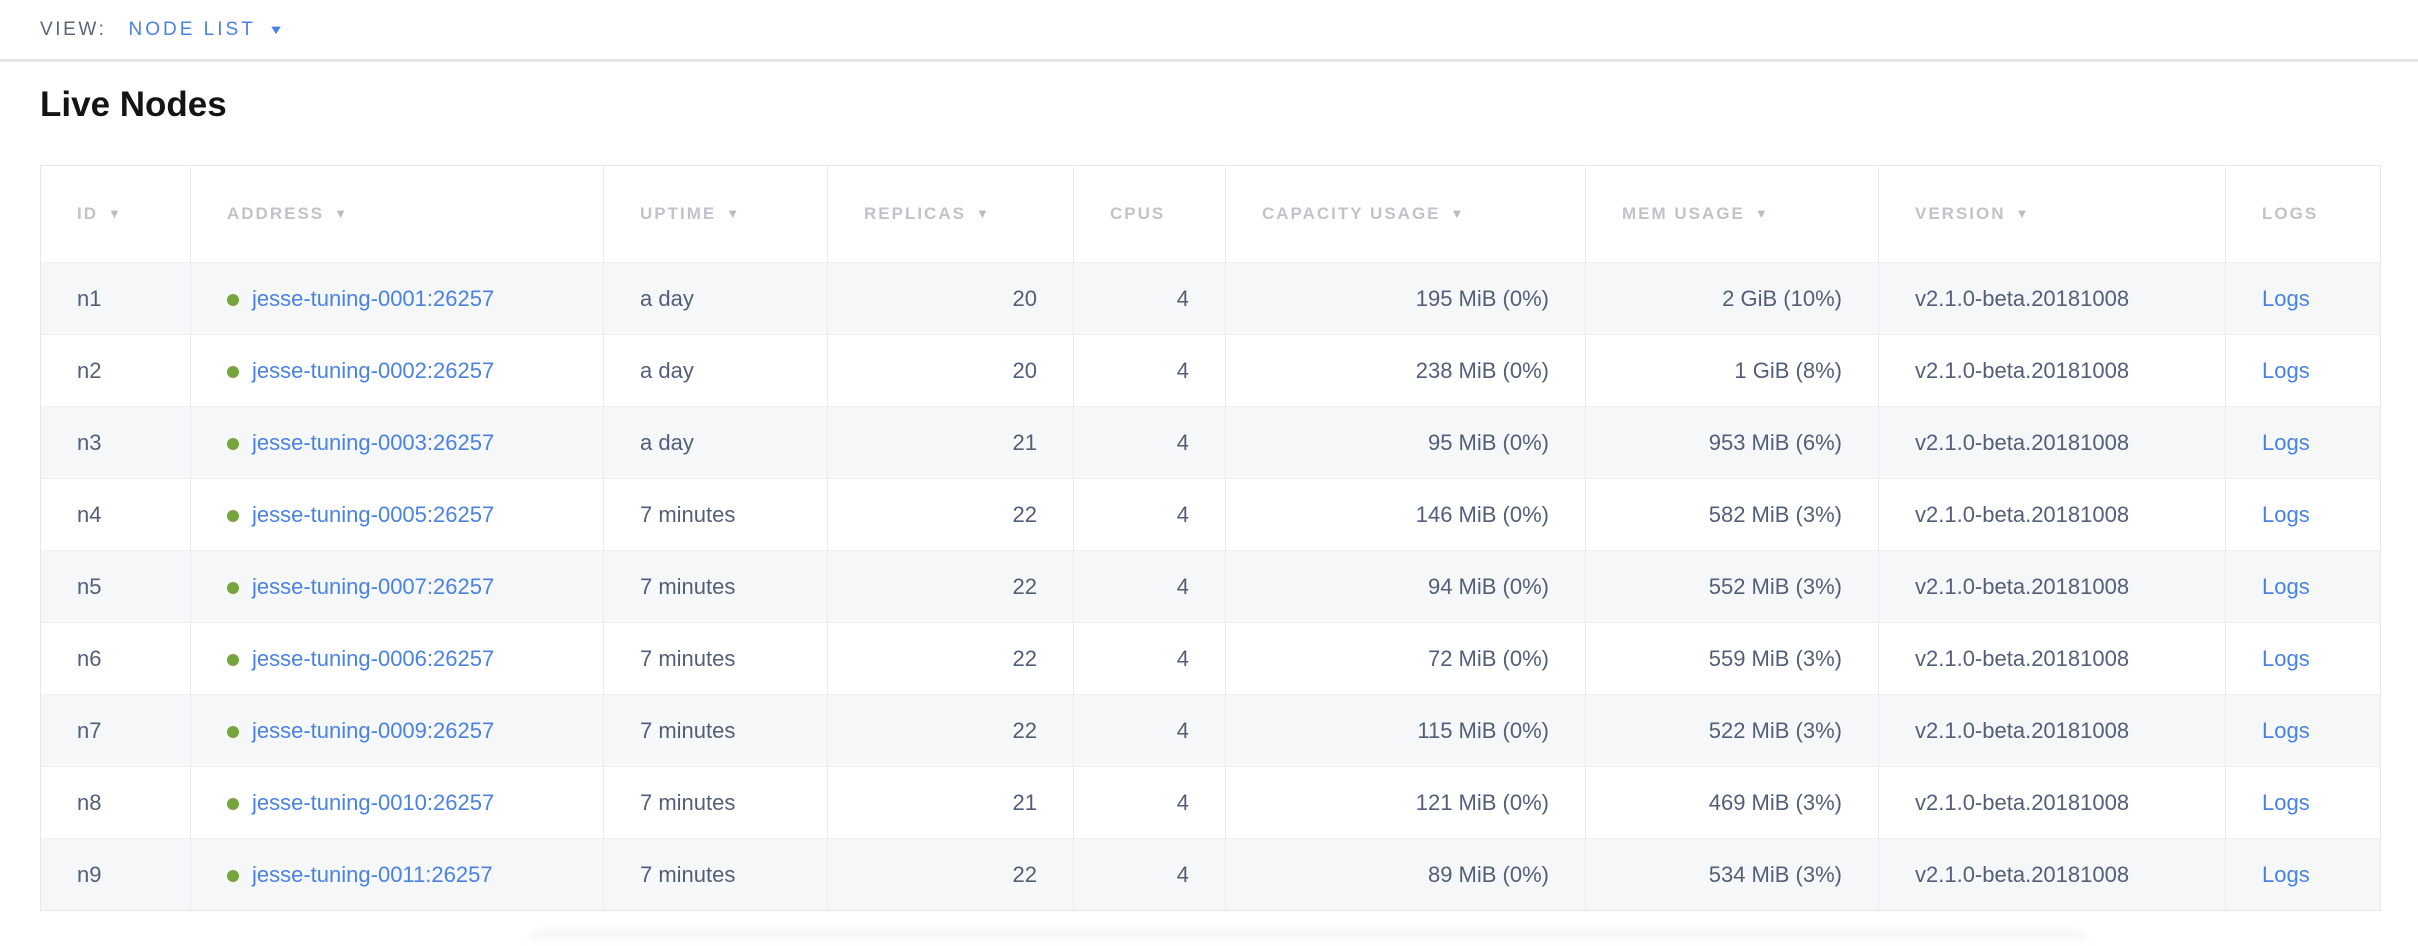 Image resolution: width=2418 pixels, height=946 pixels. Describe the element at coordinates (1732, 730) in the screenshot. I see `node-mem-usage-cell: 522 MiB (3%)` at that location.